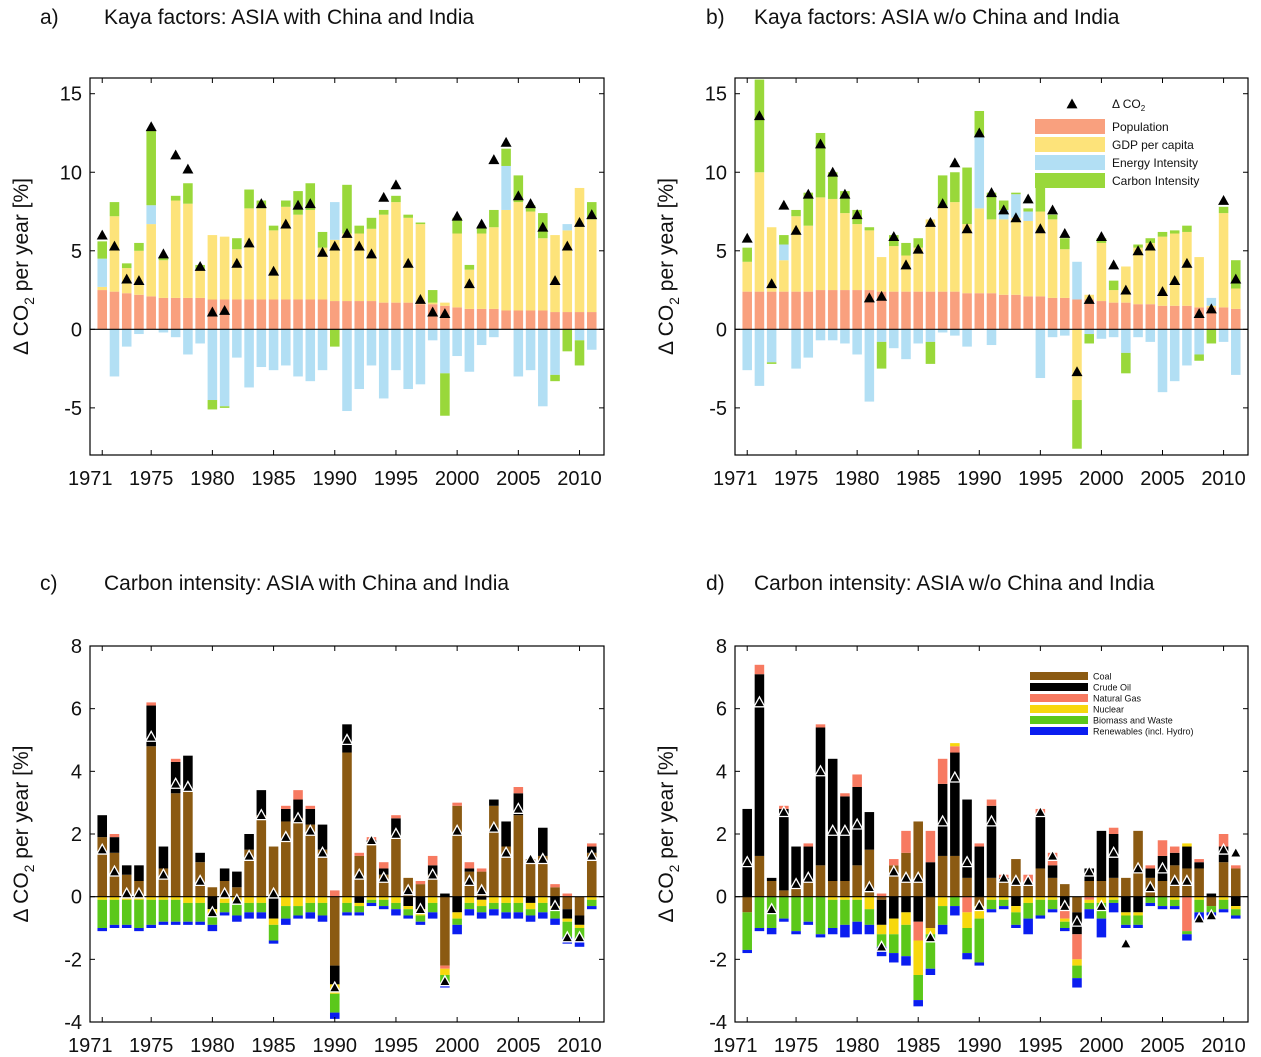  Describe the element at coordinates (518, 479) in the screenshot. I see `x-tick-label: 2005` at that location.